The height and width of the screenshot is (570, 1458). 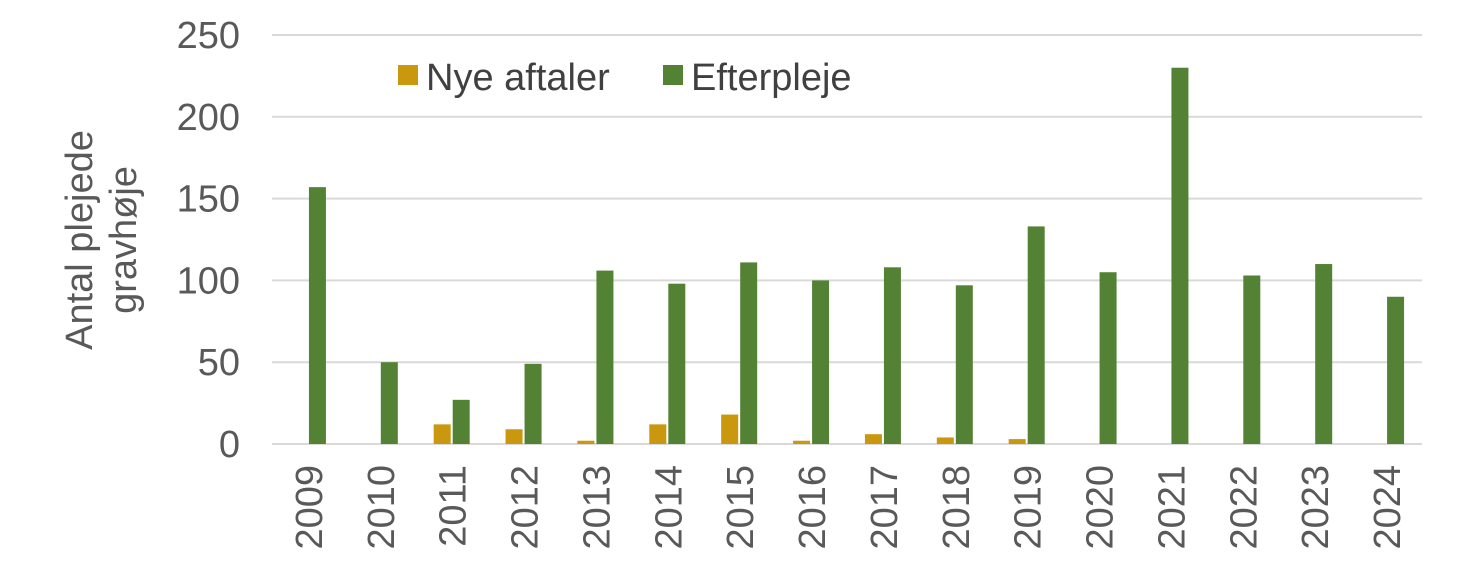 I want to click on bar-efterpleje-2012, so click(x=533, y=403).